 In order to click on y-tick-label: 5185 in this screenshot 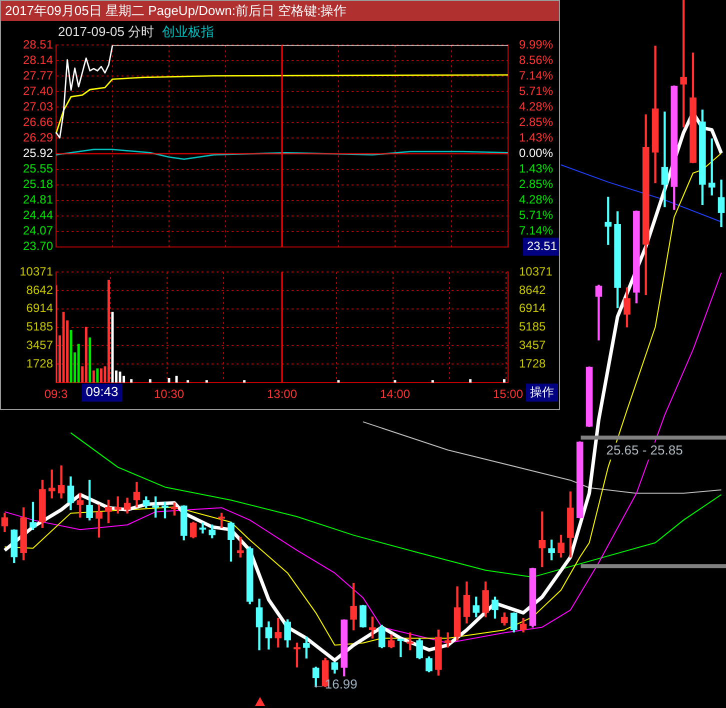, I will do `click(40, 327)`.